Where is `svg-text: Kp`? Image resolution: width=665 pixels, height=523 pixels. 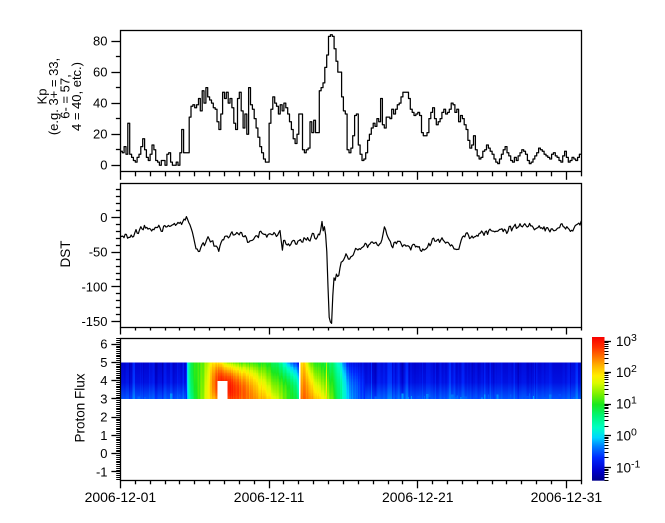
svg-text: Kp is located at coordinates (42, 97).